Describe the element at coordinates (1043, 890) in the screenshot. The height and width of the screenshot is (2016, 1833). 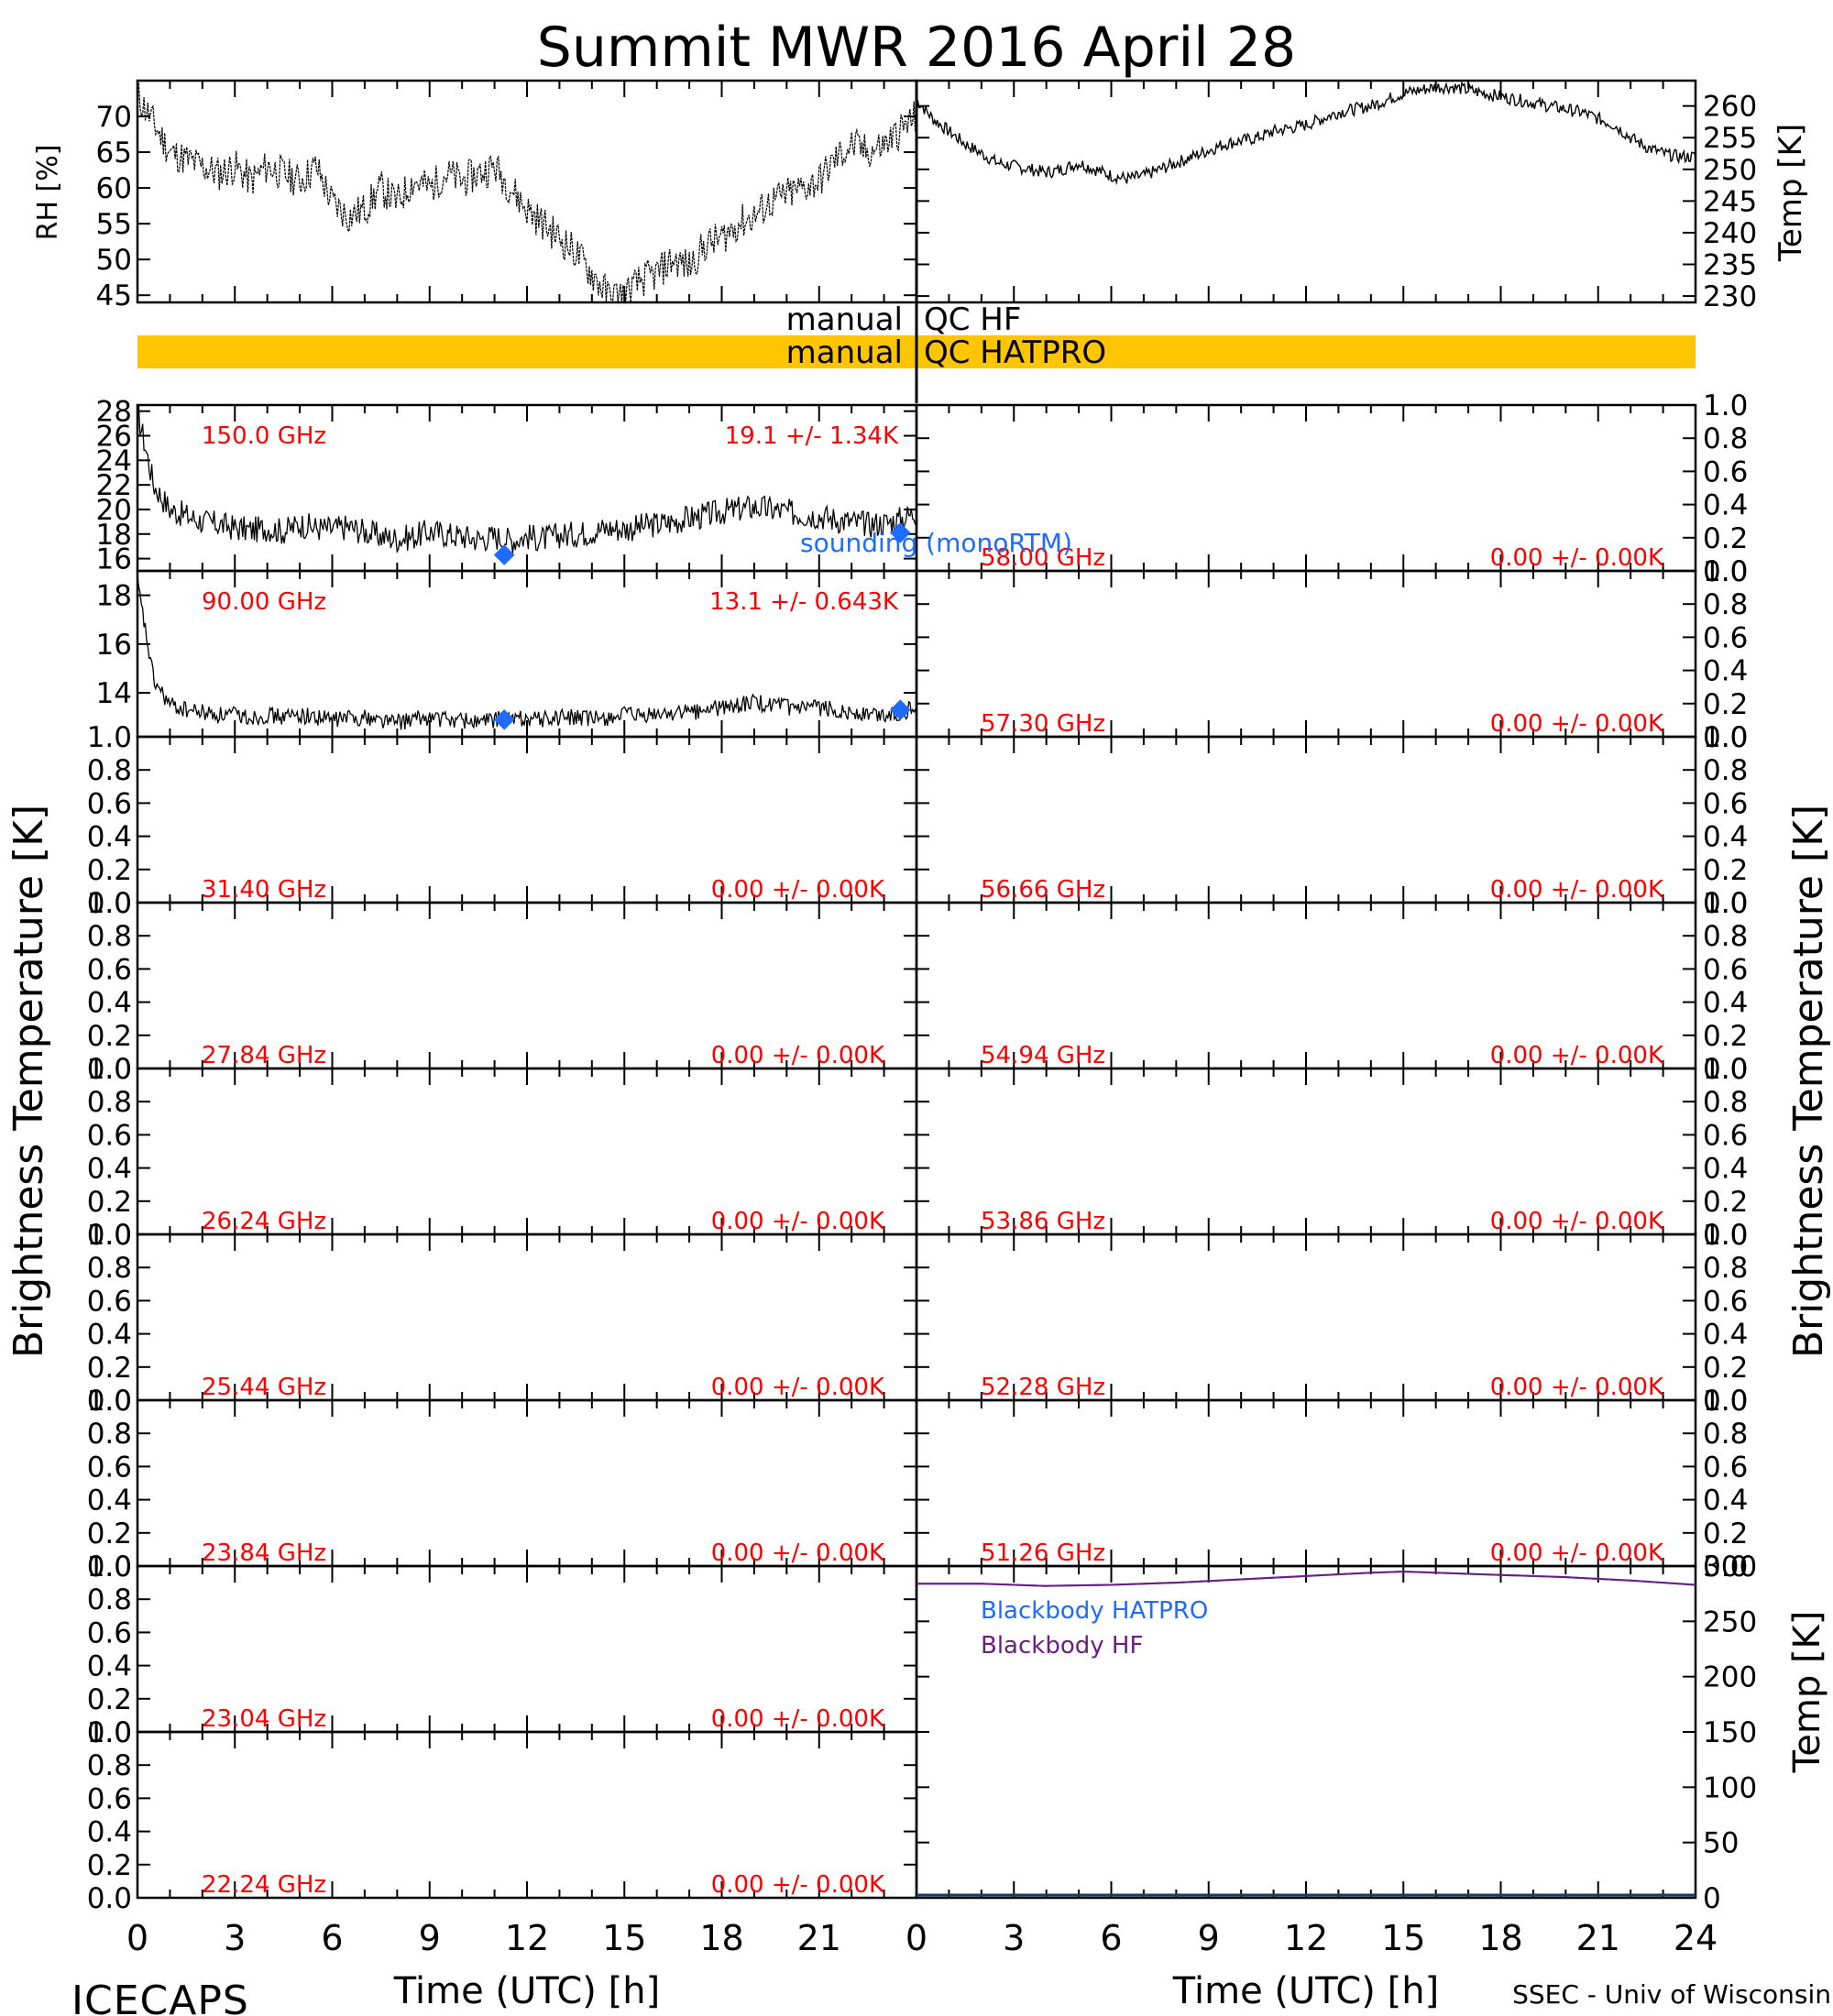
I see `tb-frequency-label: 56.66 GHz` at that location.